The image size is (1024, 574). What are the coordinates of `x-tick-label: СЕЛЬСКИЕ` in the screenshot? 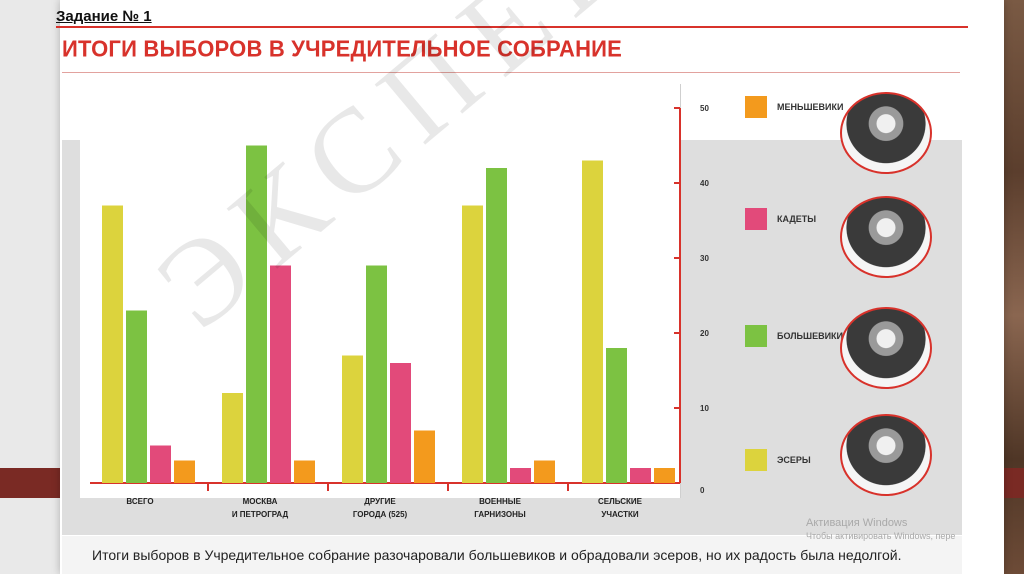 It's located at (620, 501).